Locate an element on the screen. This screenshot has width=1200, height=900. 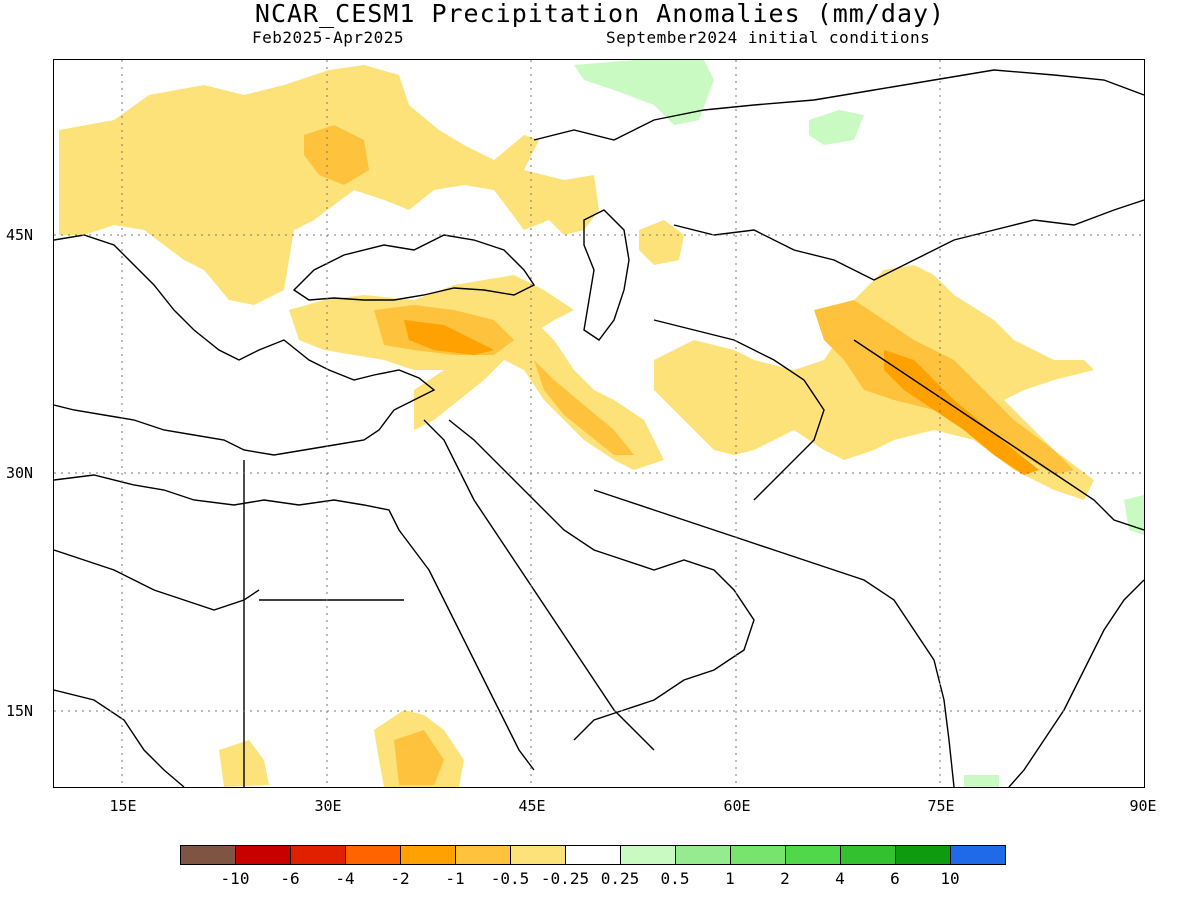
x-tick-label: 45E is located at coordinates (532, 806).